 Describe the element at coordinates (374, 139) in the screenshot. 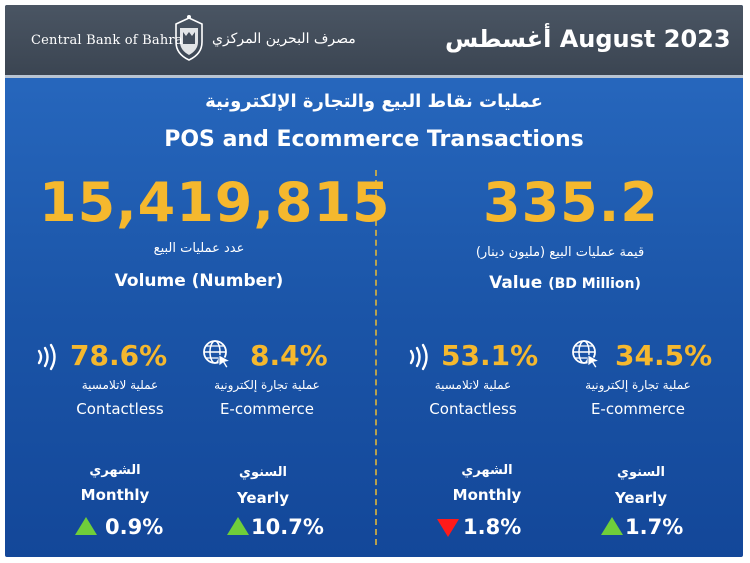

I see `page-title: POS and Ecommerce Transactions` at that location.